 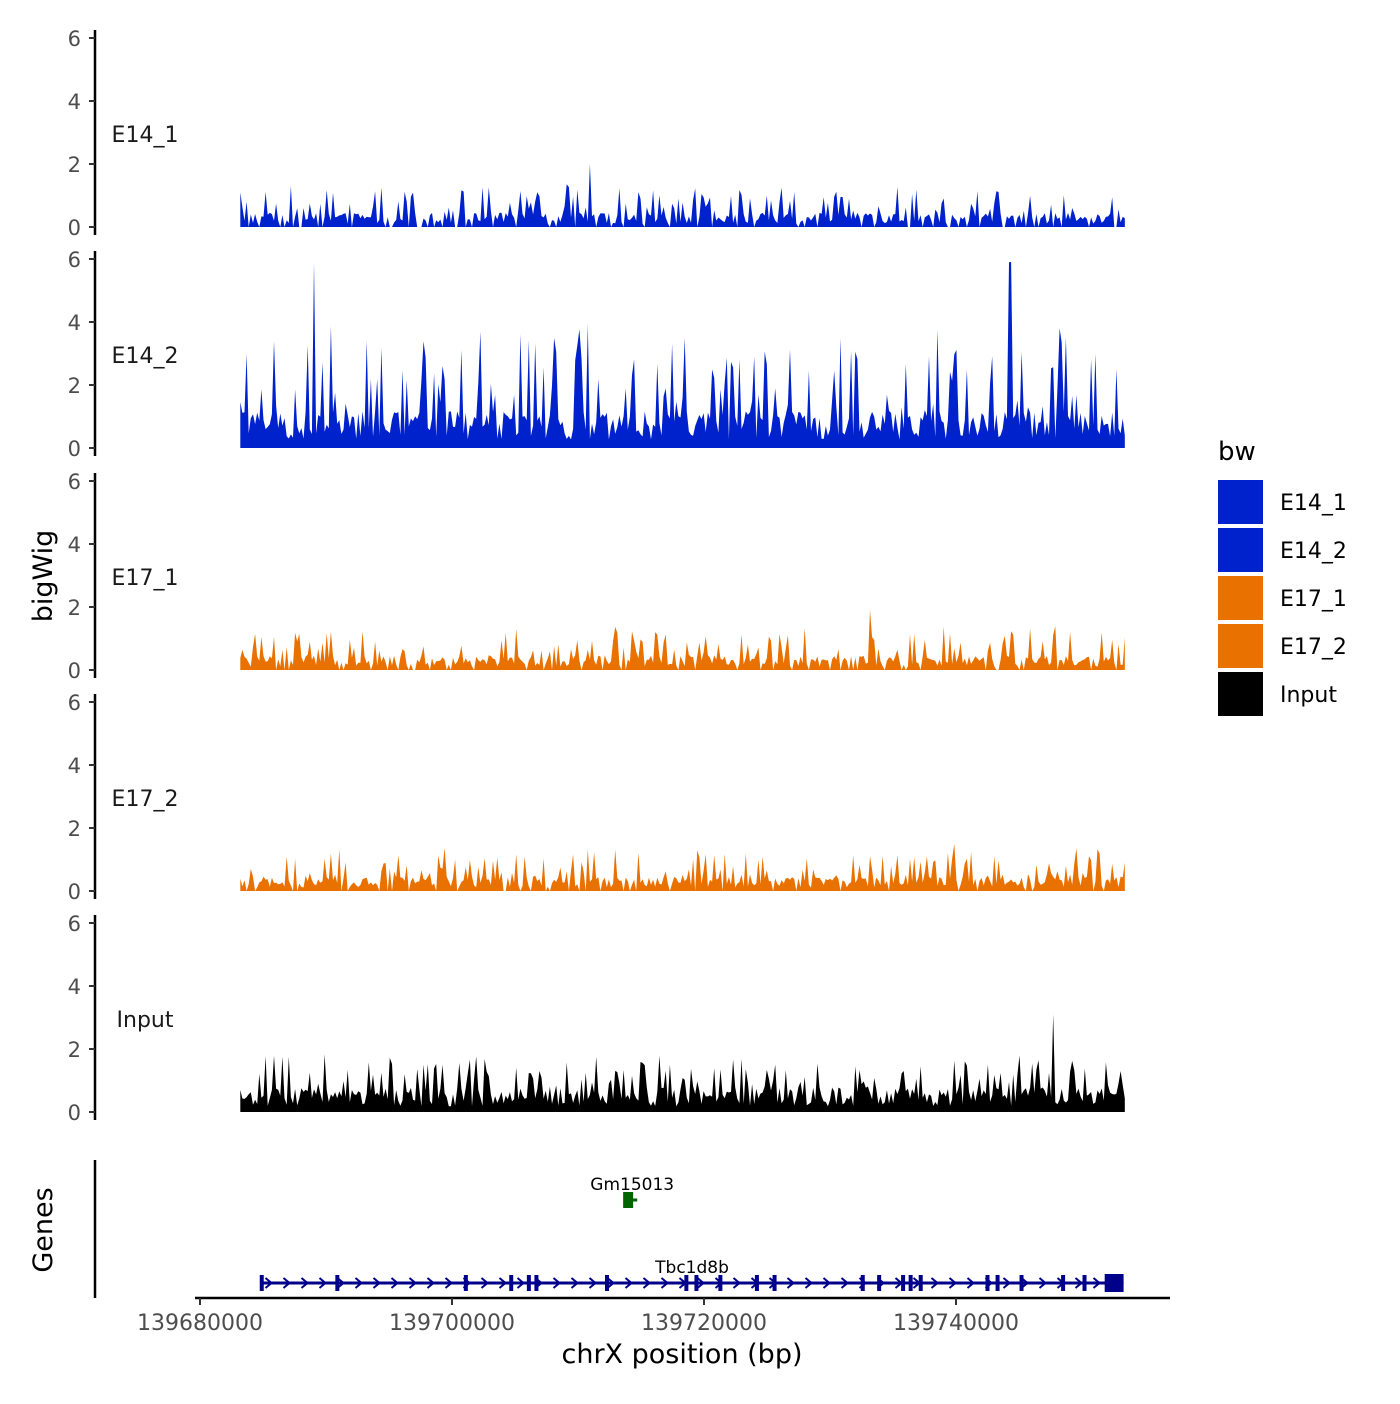 What do you see at coordinates (145, 135) in the screenshot?
I see `track-label: E14_1` at bounding box center [145, 135].